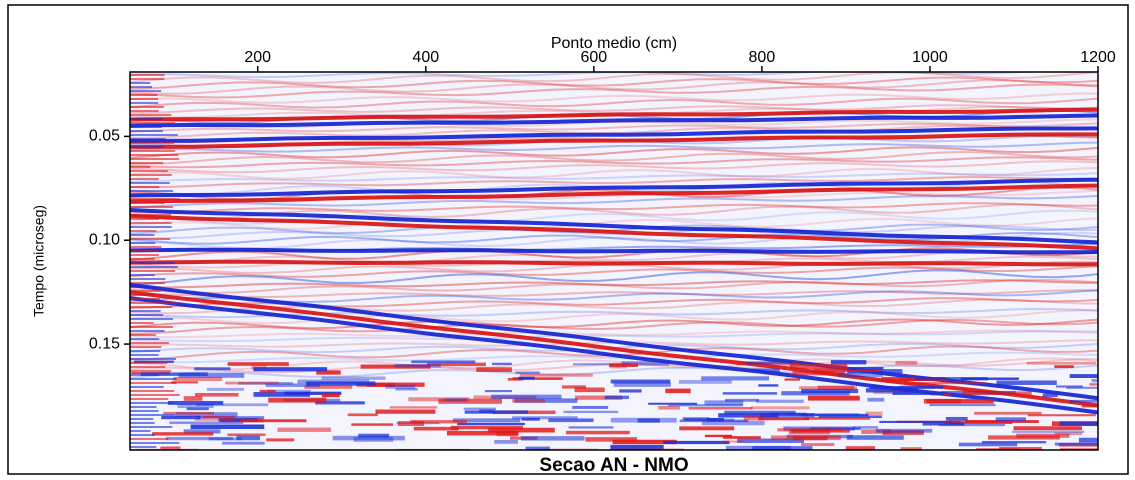 The image size is (1135, 480). Describe the element at coordinates (104, 343) in the screenshot. I see `y-tick-label: 0.15` at that location.